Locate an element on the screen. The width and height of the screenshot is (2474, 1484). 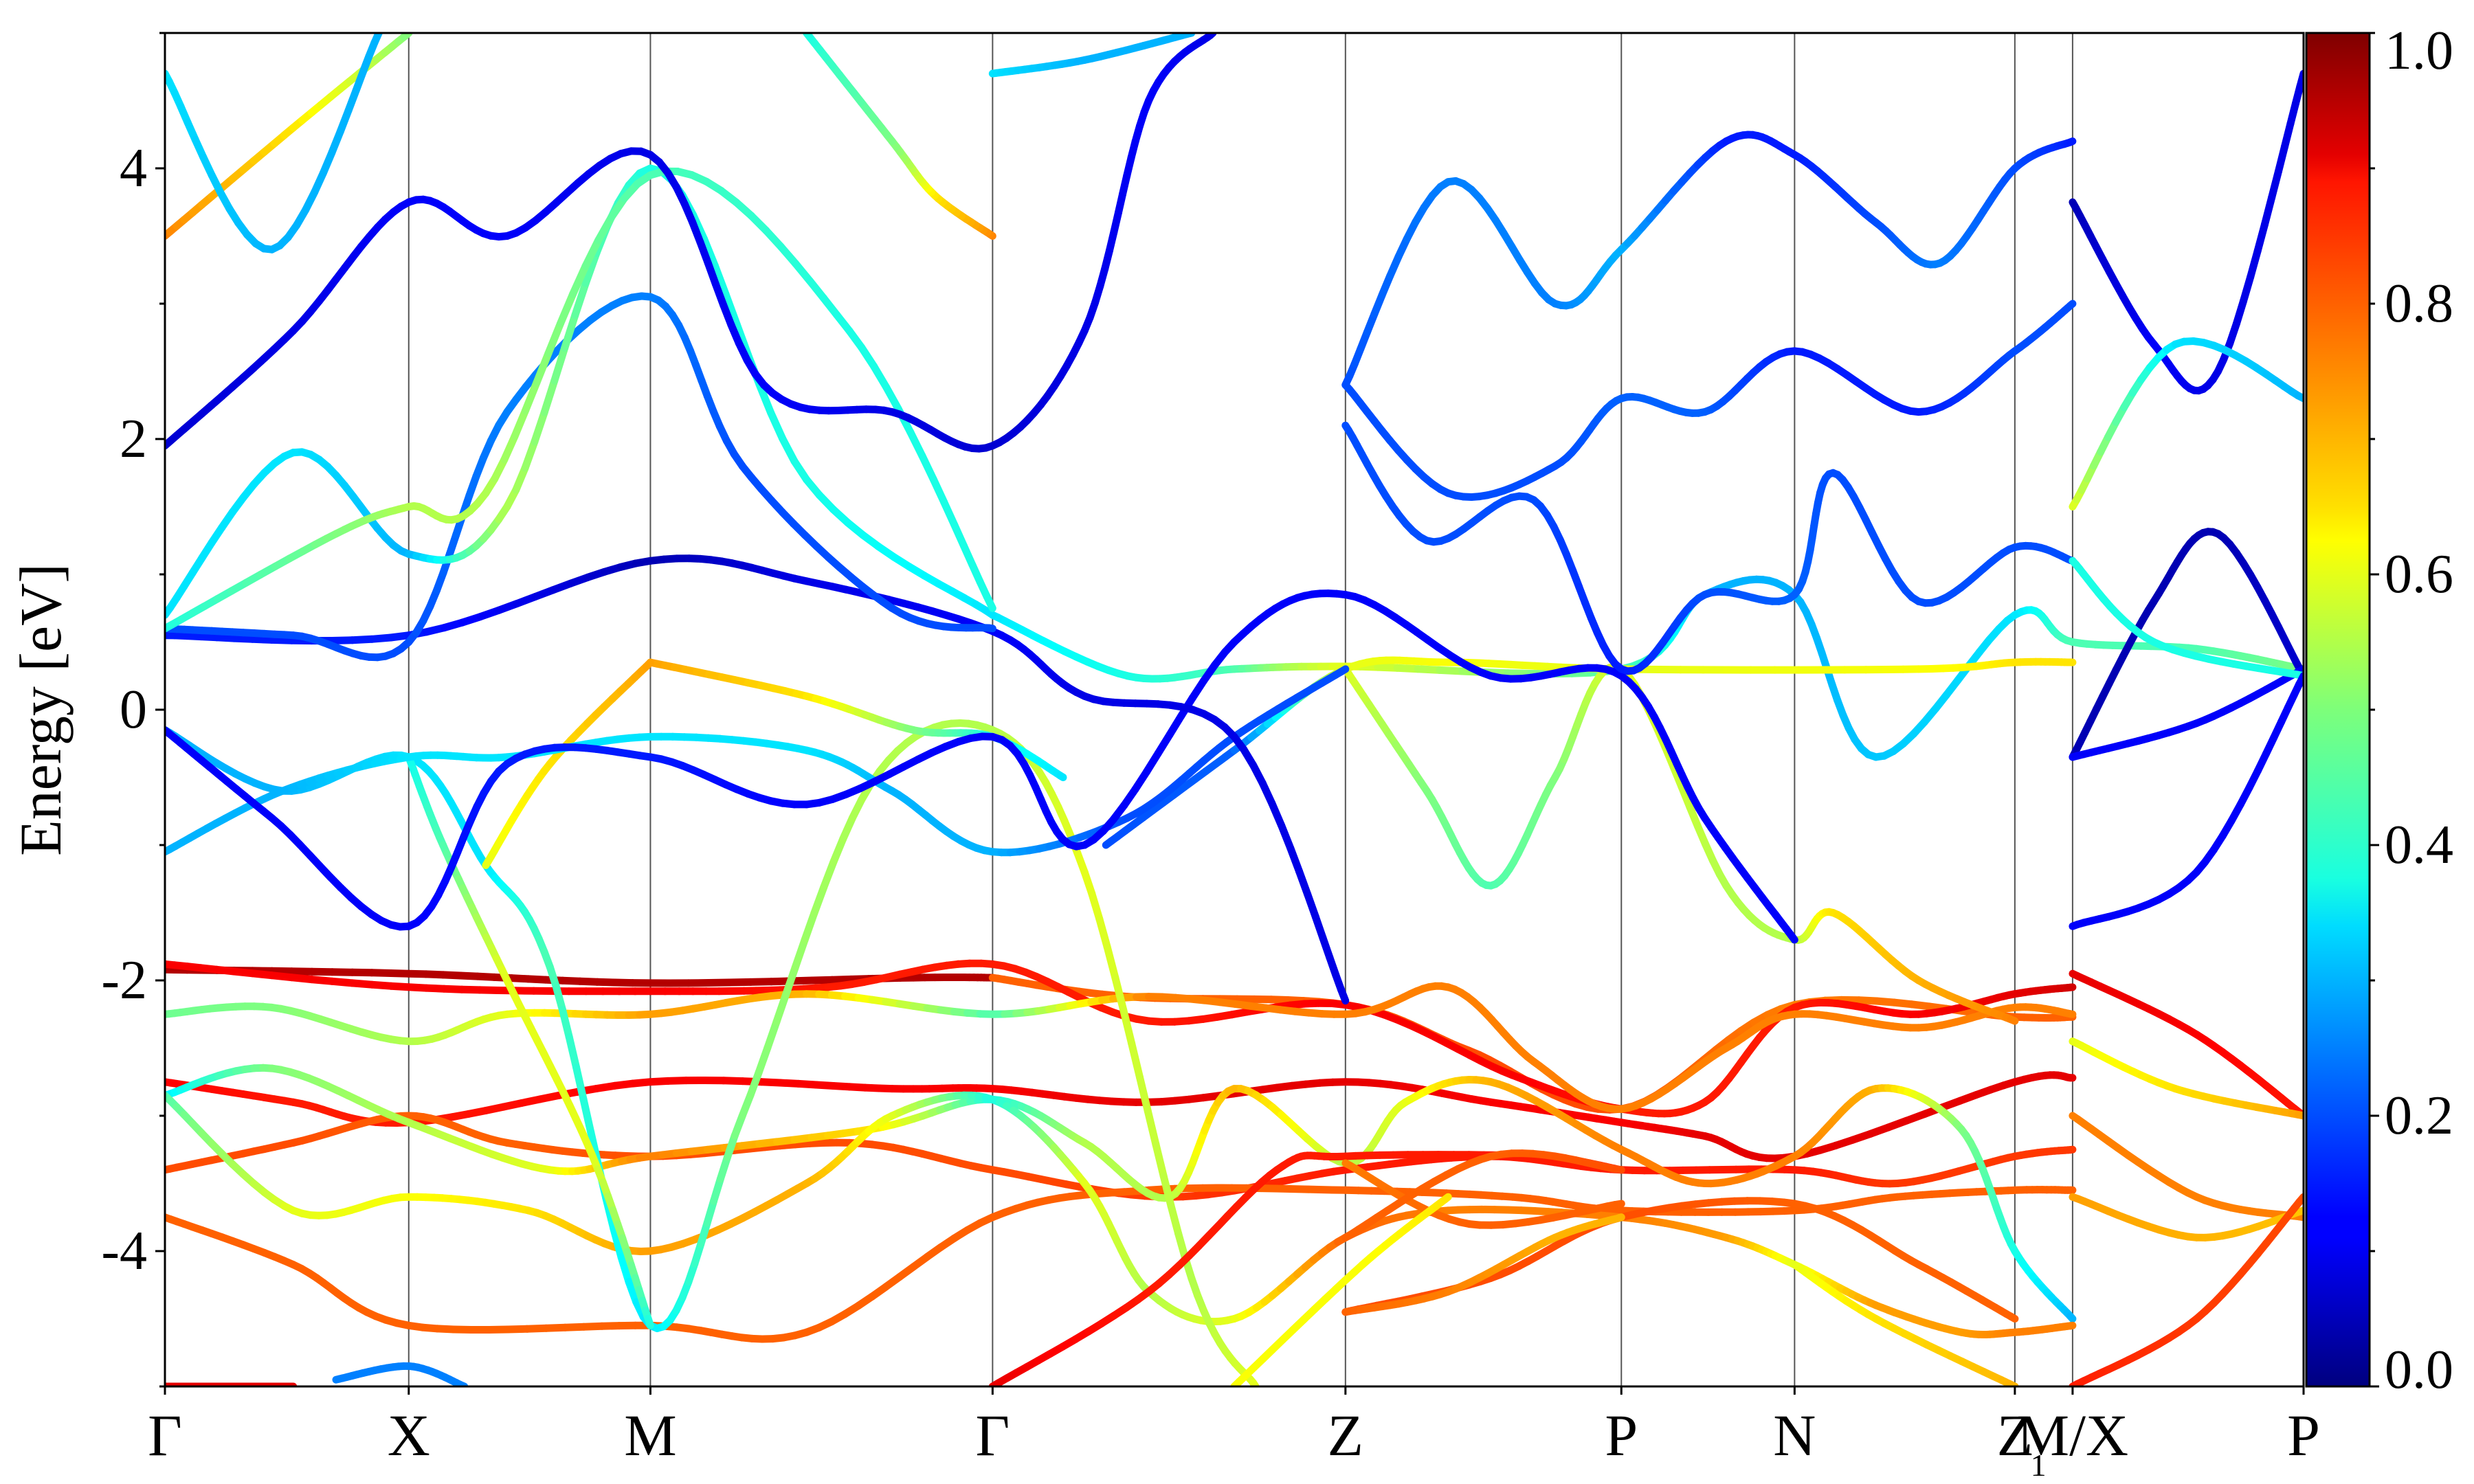
x-tick-label: M is located at coordinates (650, 1435).